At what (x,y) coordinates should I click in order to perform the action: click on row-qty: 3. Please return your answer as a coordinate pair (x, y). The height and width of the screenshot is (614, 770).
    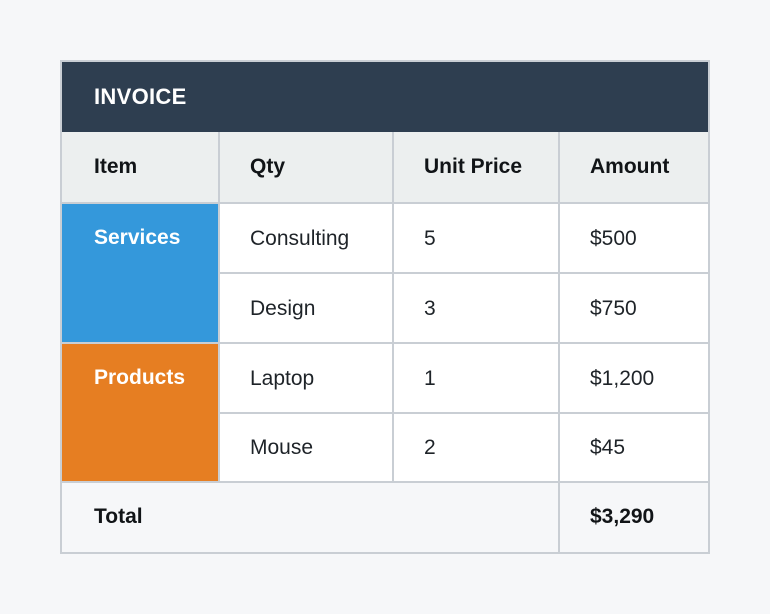
    Looking at the image, I should click on (430, 308).